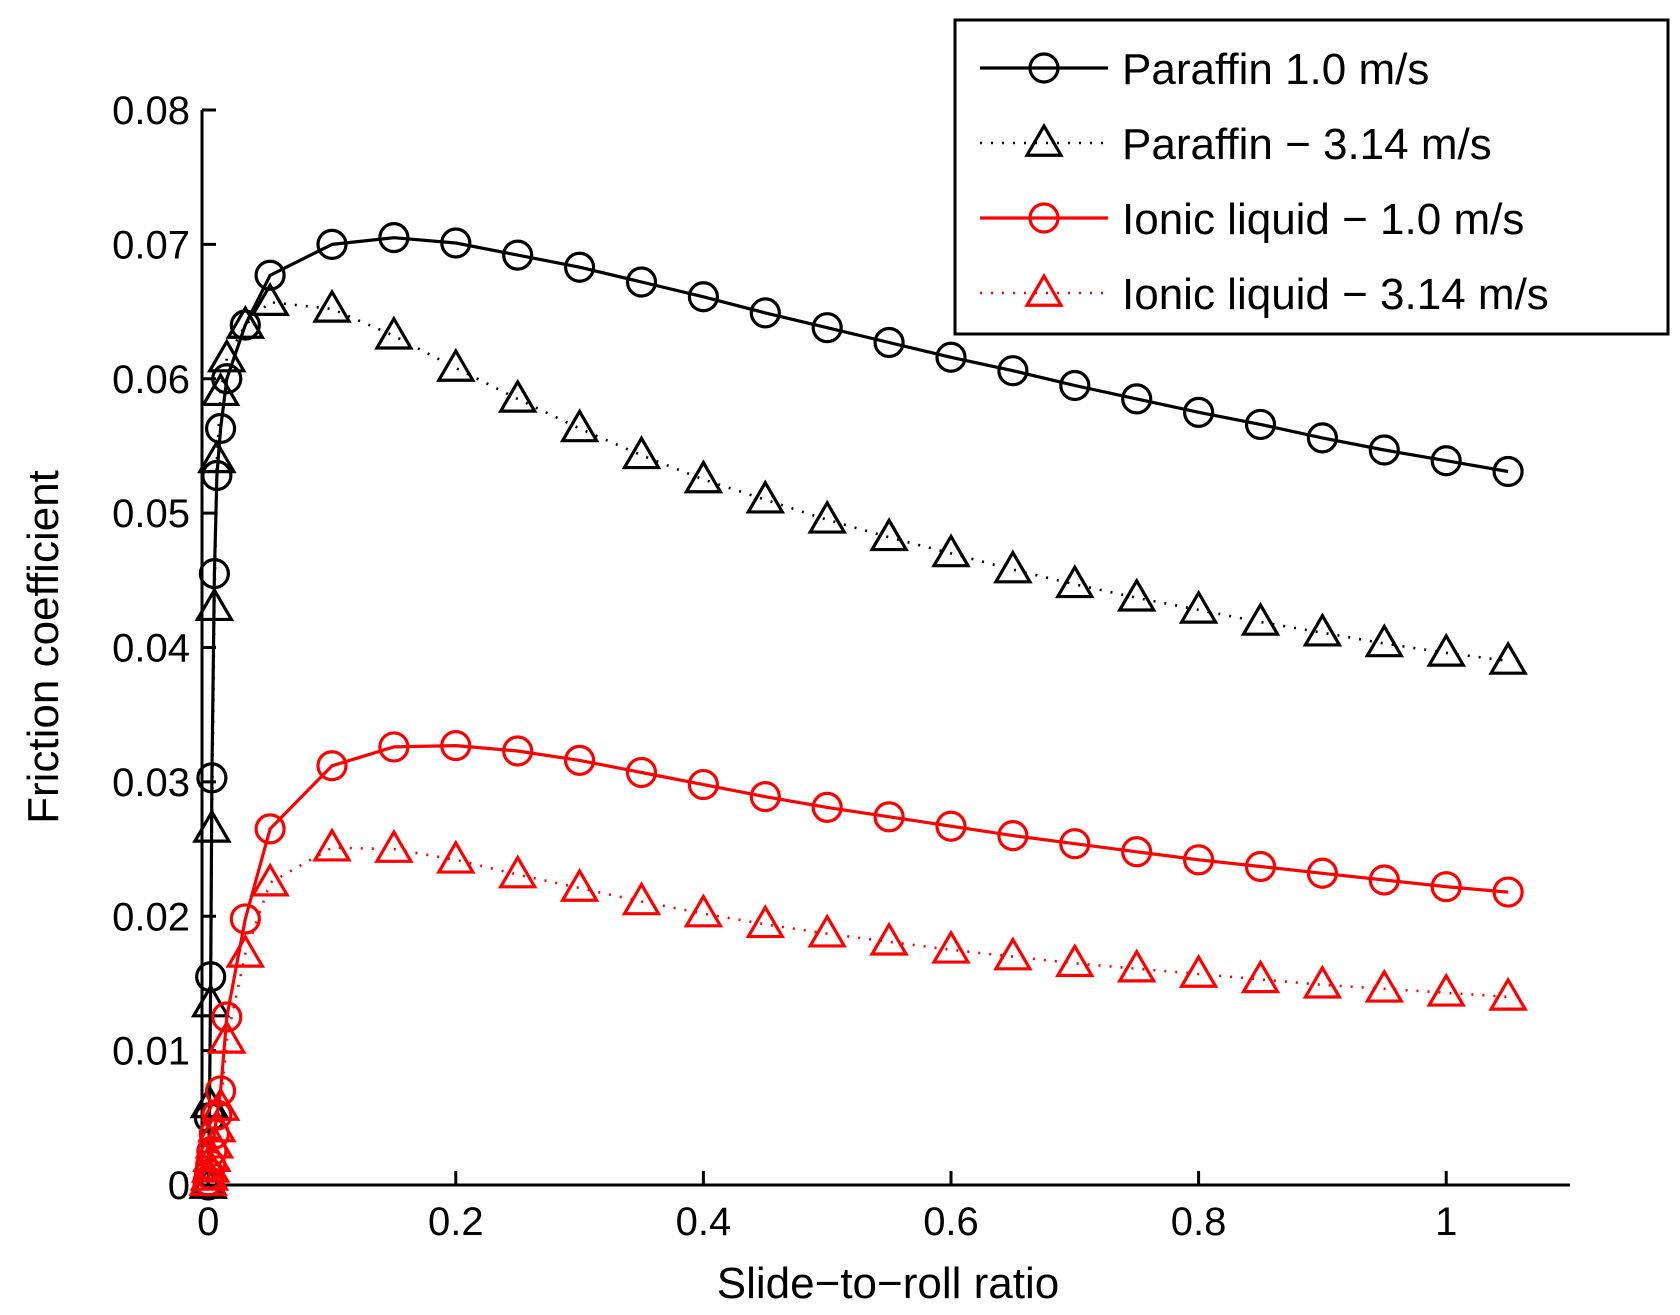 The width and height of the screenshot is (1680, 1315). I want to click on y-tick-label: 0.06, so click(151, 380).